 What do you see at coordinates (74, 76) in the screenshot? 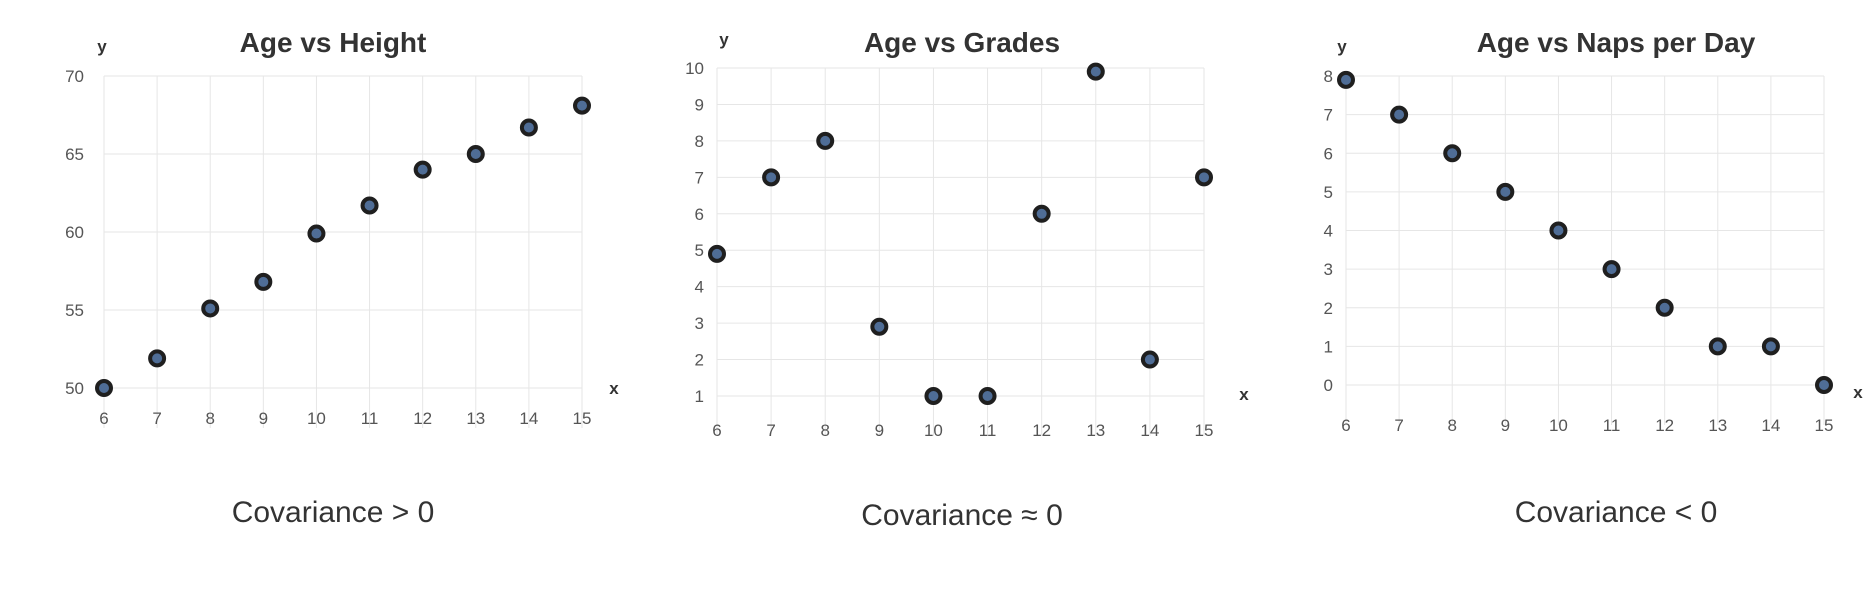
I see `y-tick-label: 70` at bounding box center [74, 76].